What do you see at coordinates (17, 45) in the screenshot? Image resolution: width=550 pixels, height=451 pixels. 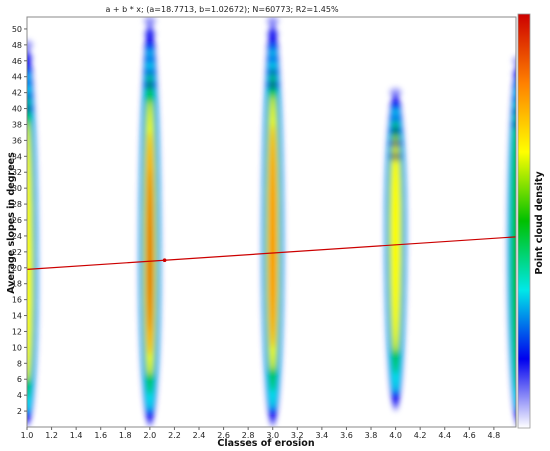 I see `y-tick-label: 48` at bounding box center [17, 45].